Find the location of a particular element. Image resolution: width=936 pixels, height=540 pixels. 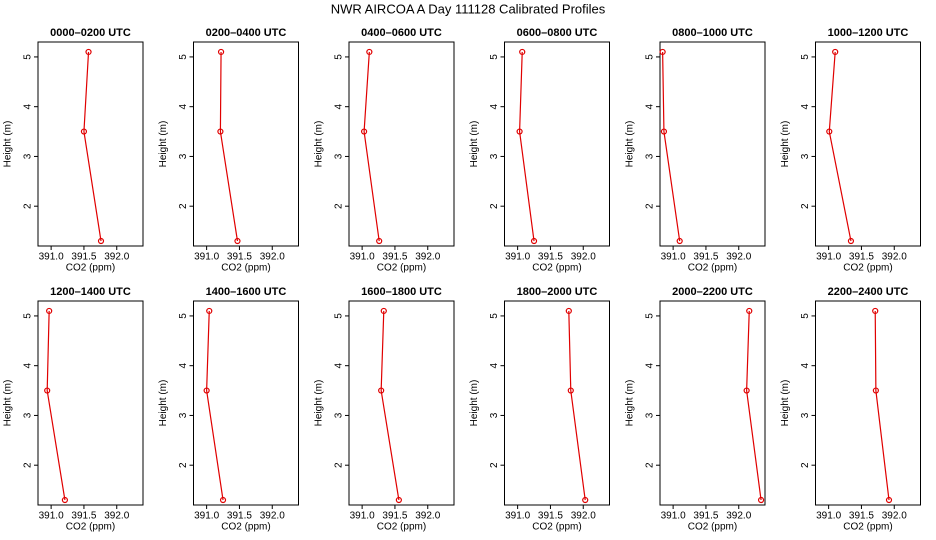

panel-title: 1600–1800 UTC is located at coordinates (401, 292).